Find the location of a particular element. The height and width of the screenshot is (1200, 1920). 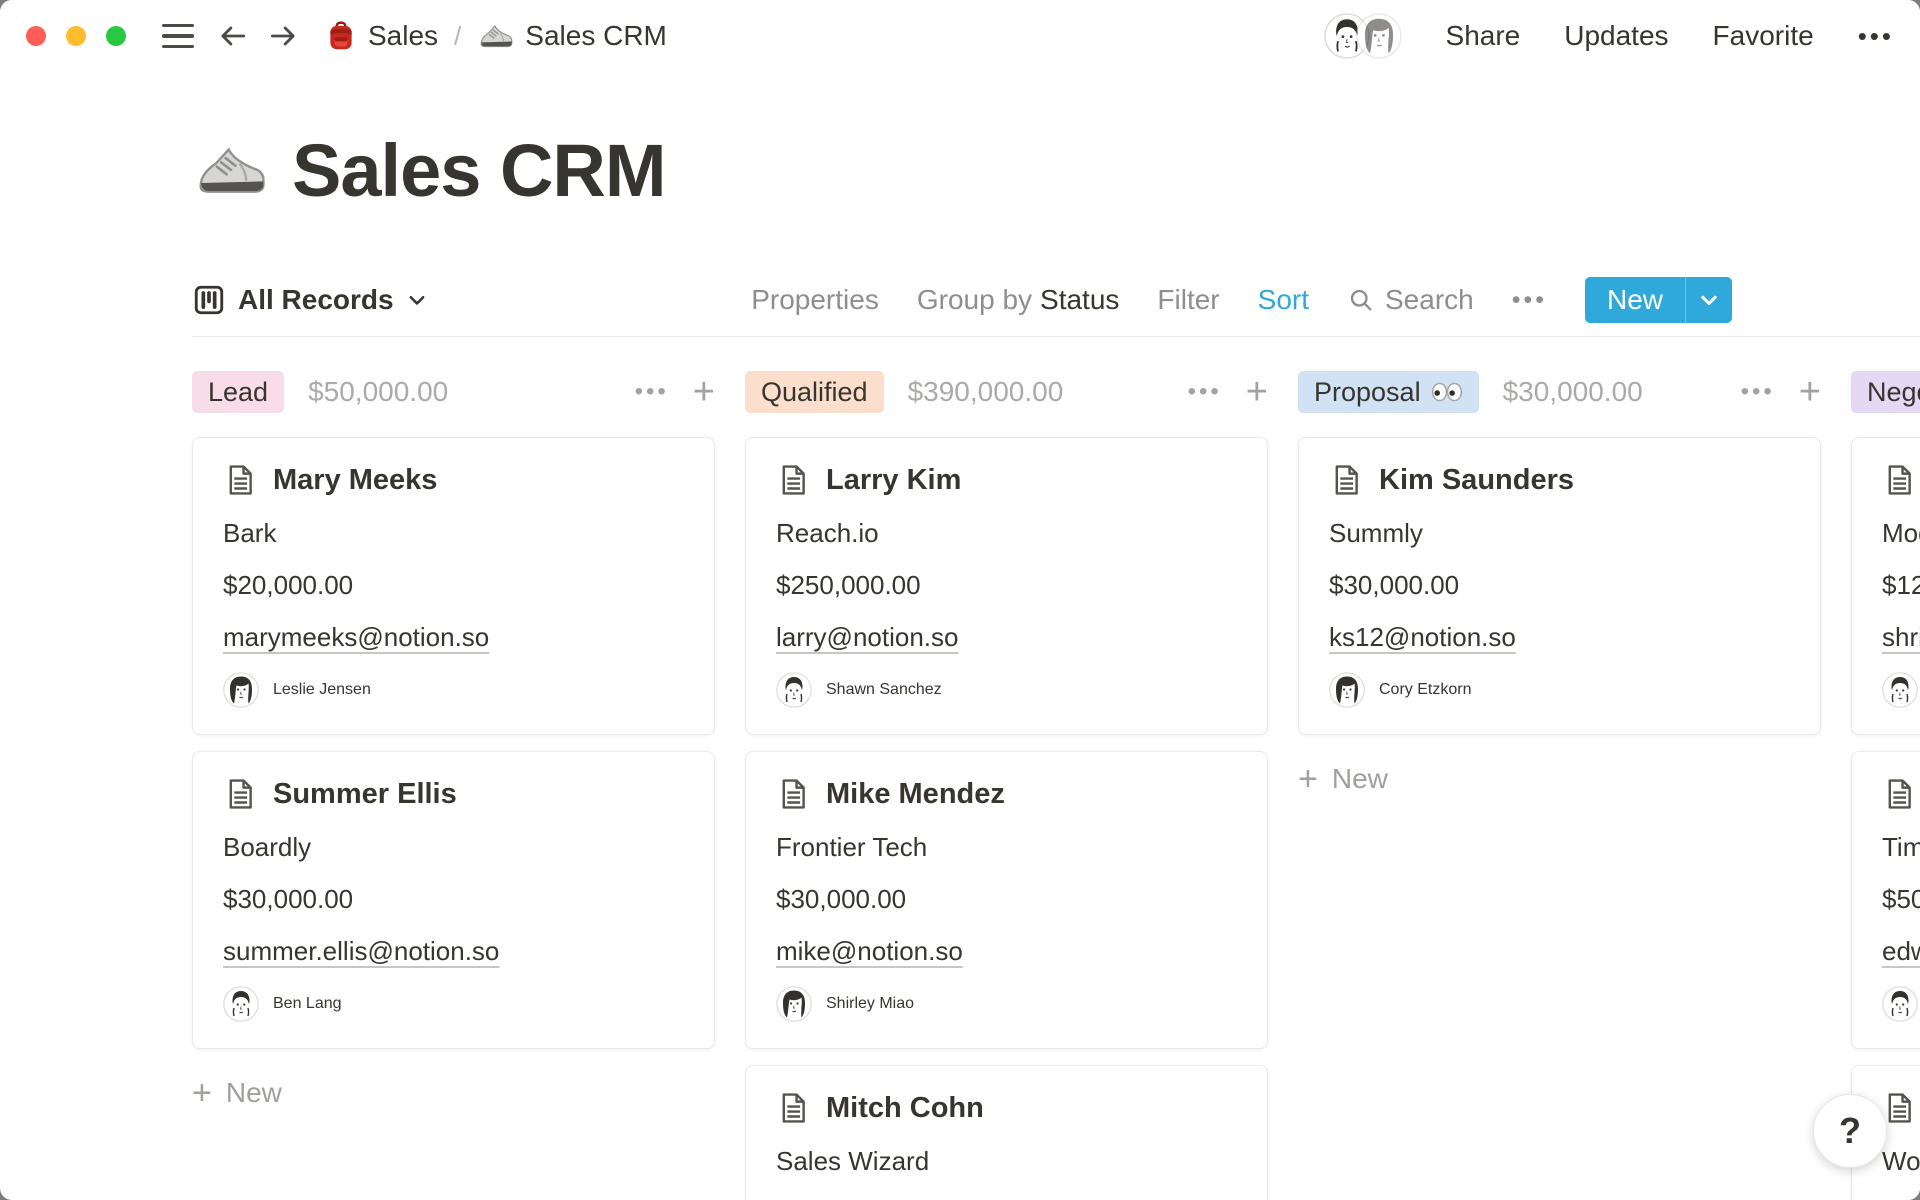

plus-icon: + is located at coordinates (202, 1093).